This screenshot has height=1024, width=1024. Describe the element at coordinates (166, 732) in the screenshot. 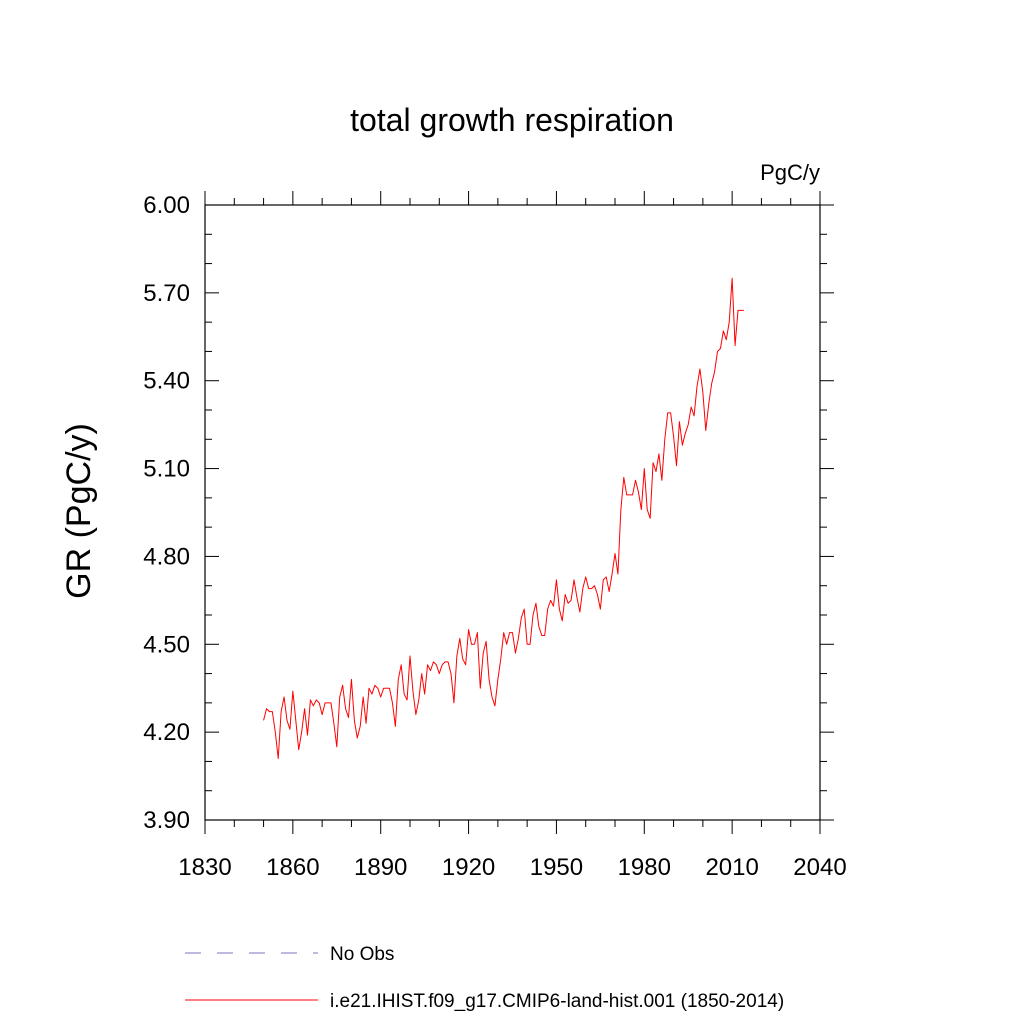

I see `y-tick-label: 4.20` at that location.